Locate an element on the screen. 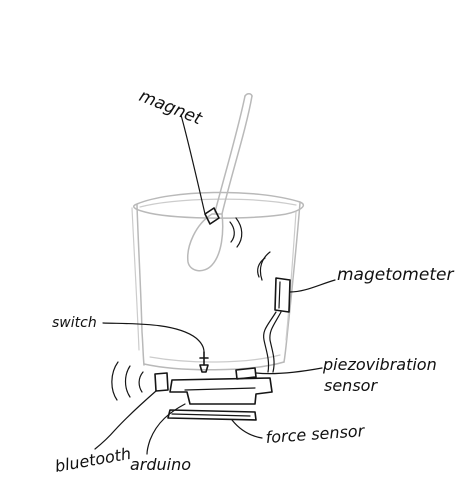 This screenshot has height=504, width=465. arduino-leader is located at coordinates (166, 429).